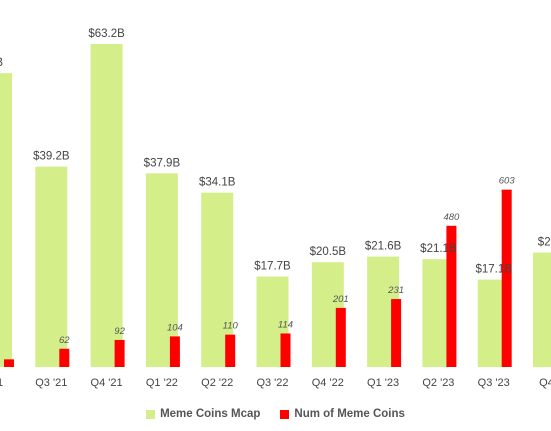 This screenshot has width=551, height=431. I want to click on tick-label: Q3 '23, so click(494, 383).